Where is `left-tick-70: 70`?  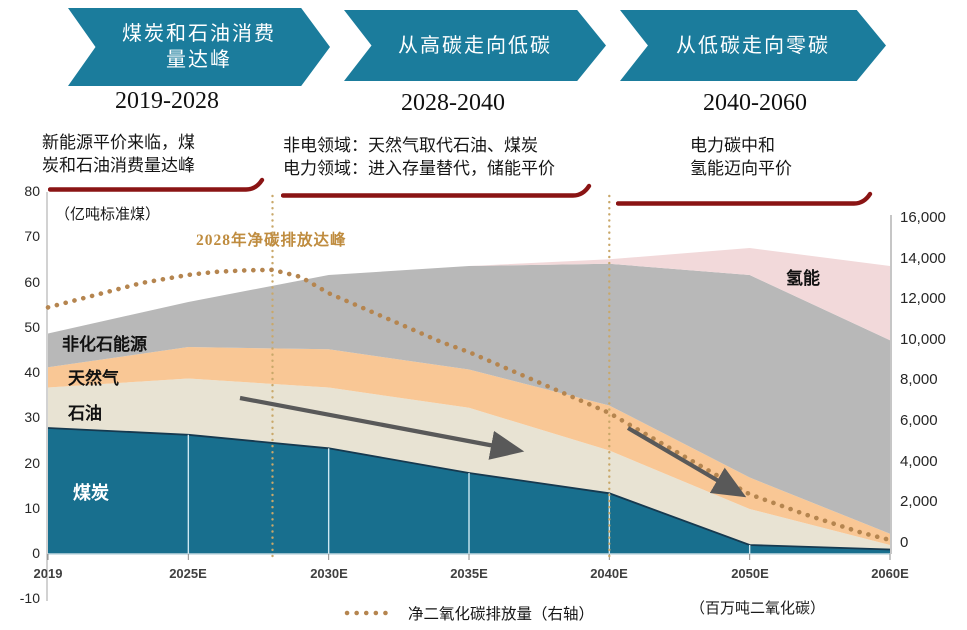
left-tick-70: 70 is located at coordinates (32, 236).